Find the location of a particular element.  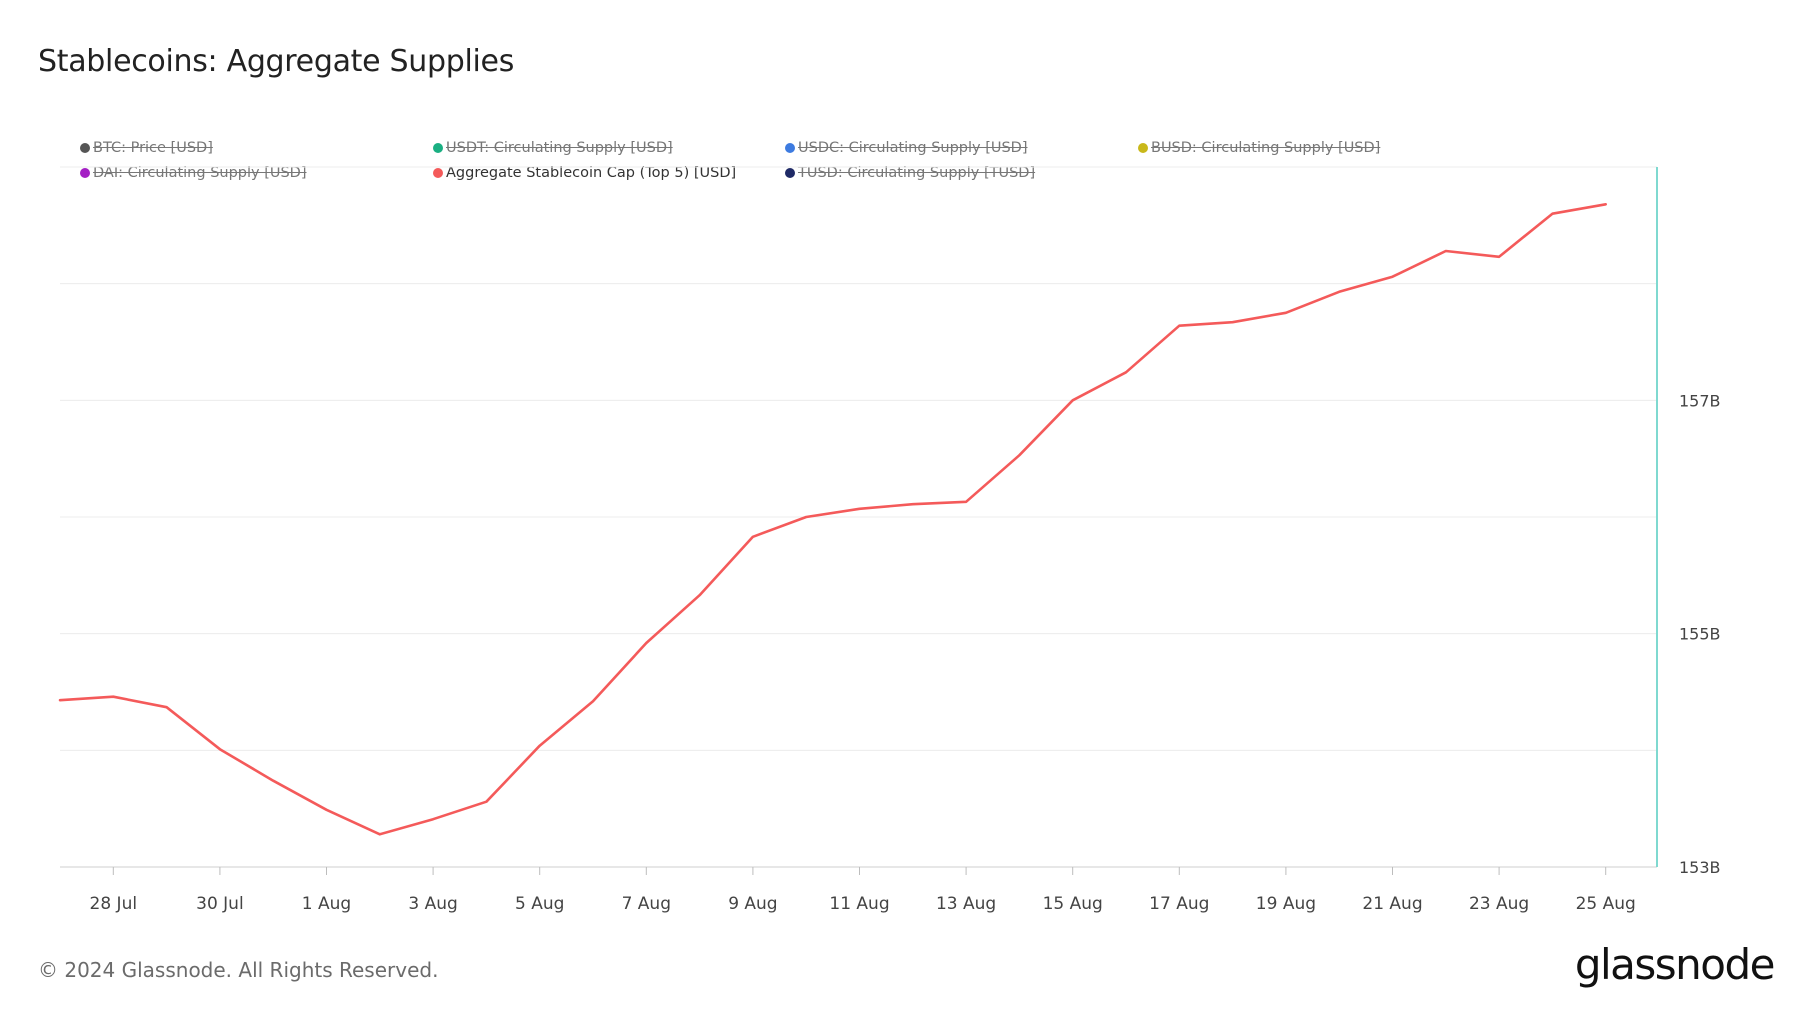

y-tick-label: 153B is located at coordinates (1700, 867).